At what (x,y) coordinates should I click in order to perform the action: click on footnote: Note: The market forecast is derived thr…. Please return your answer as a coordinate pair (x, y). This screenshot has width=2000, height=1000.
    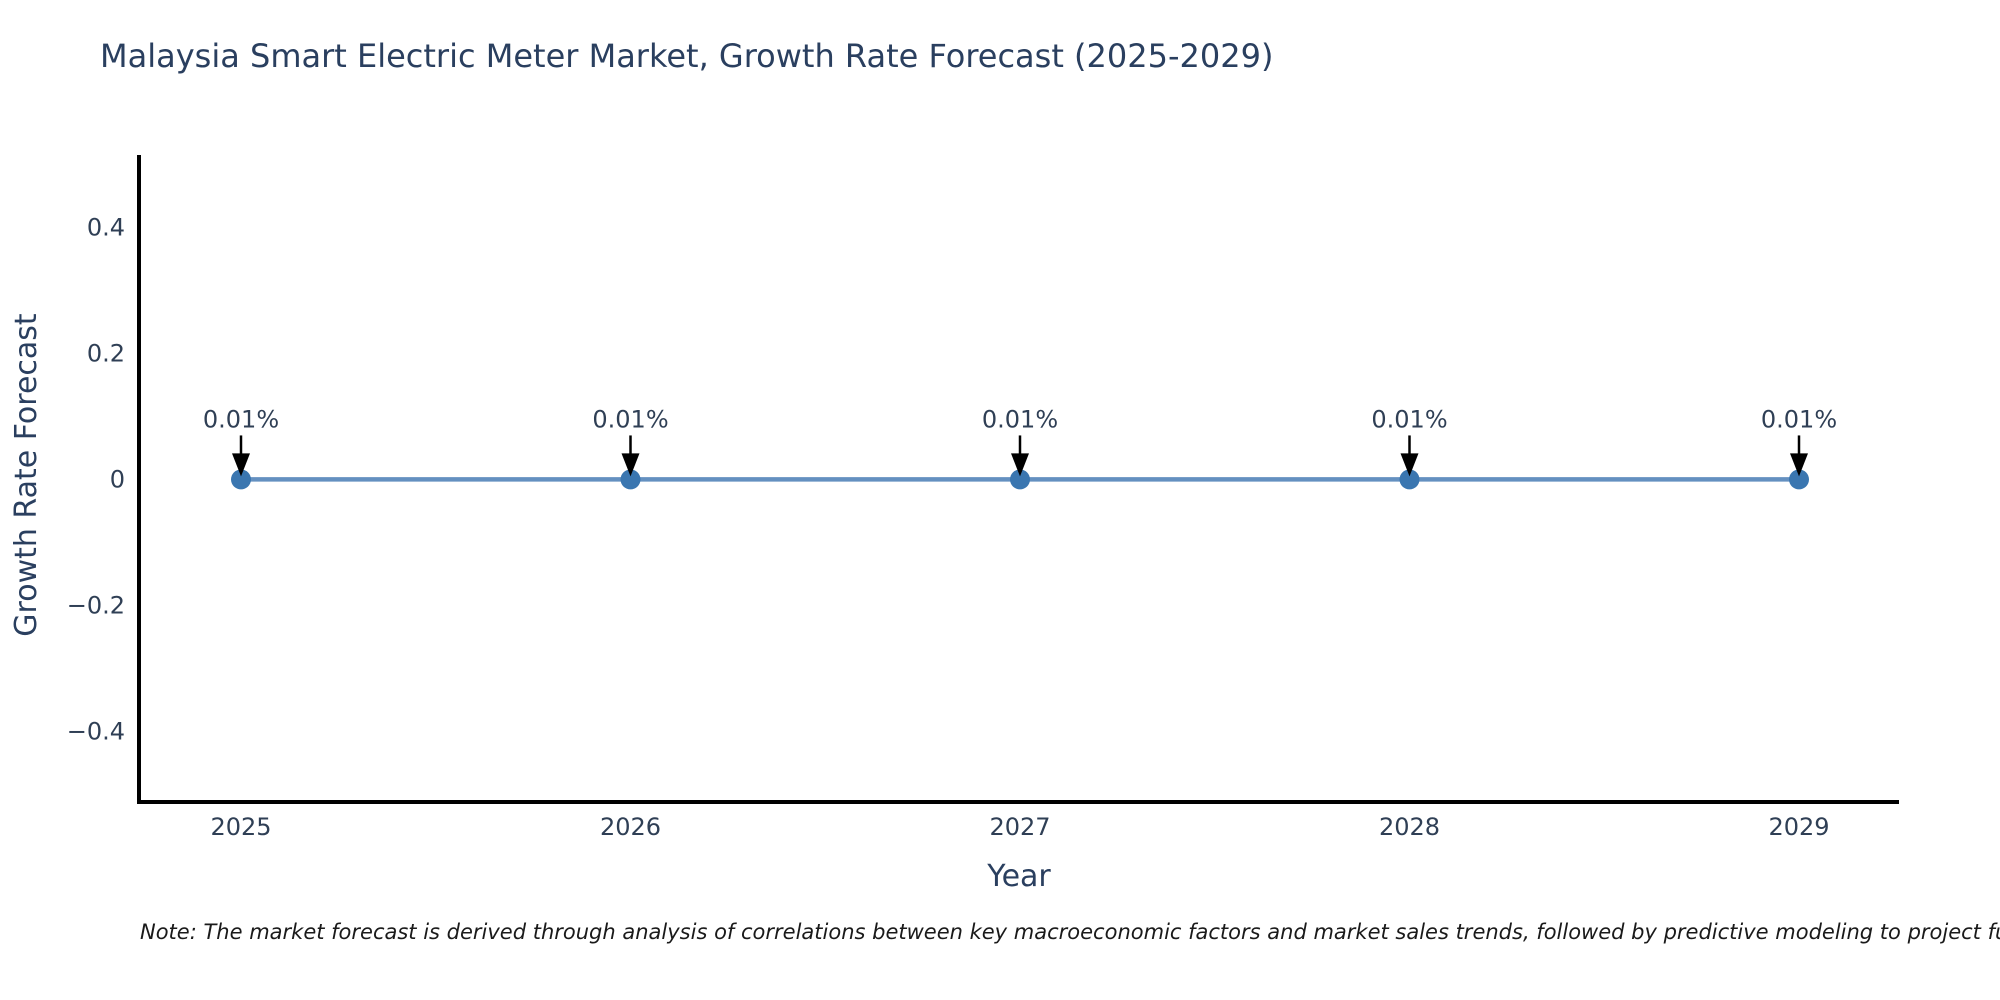
    Looking at the image, I should click on (1070, 932).